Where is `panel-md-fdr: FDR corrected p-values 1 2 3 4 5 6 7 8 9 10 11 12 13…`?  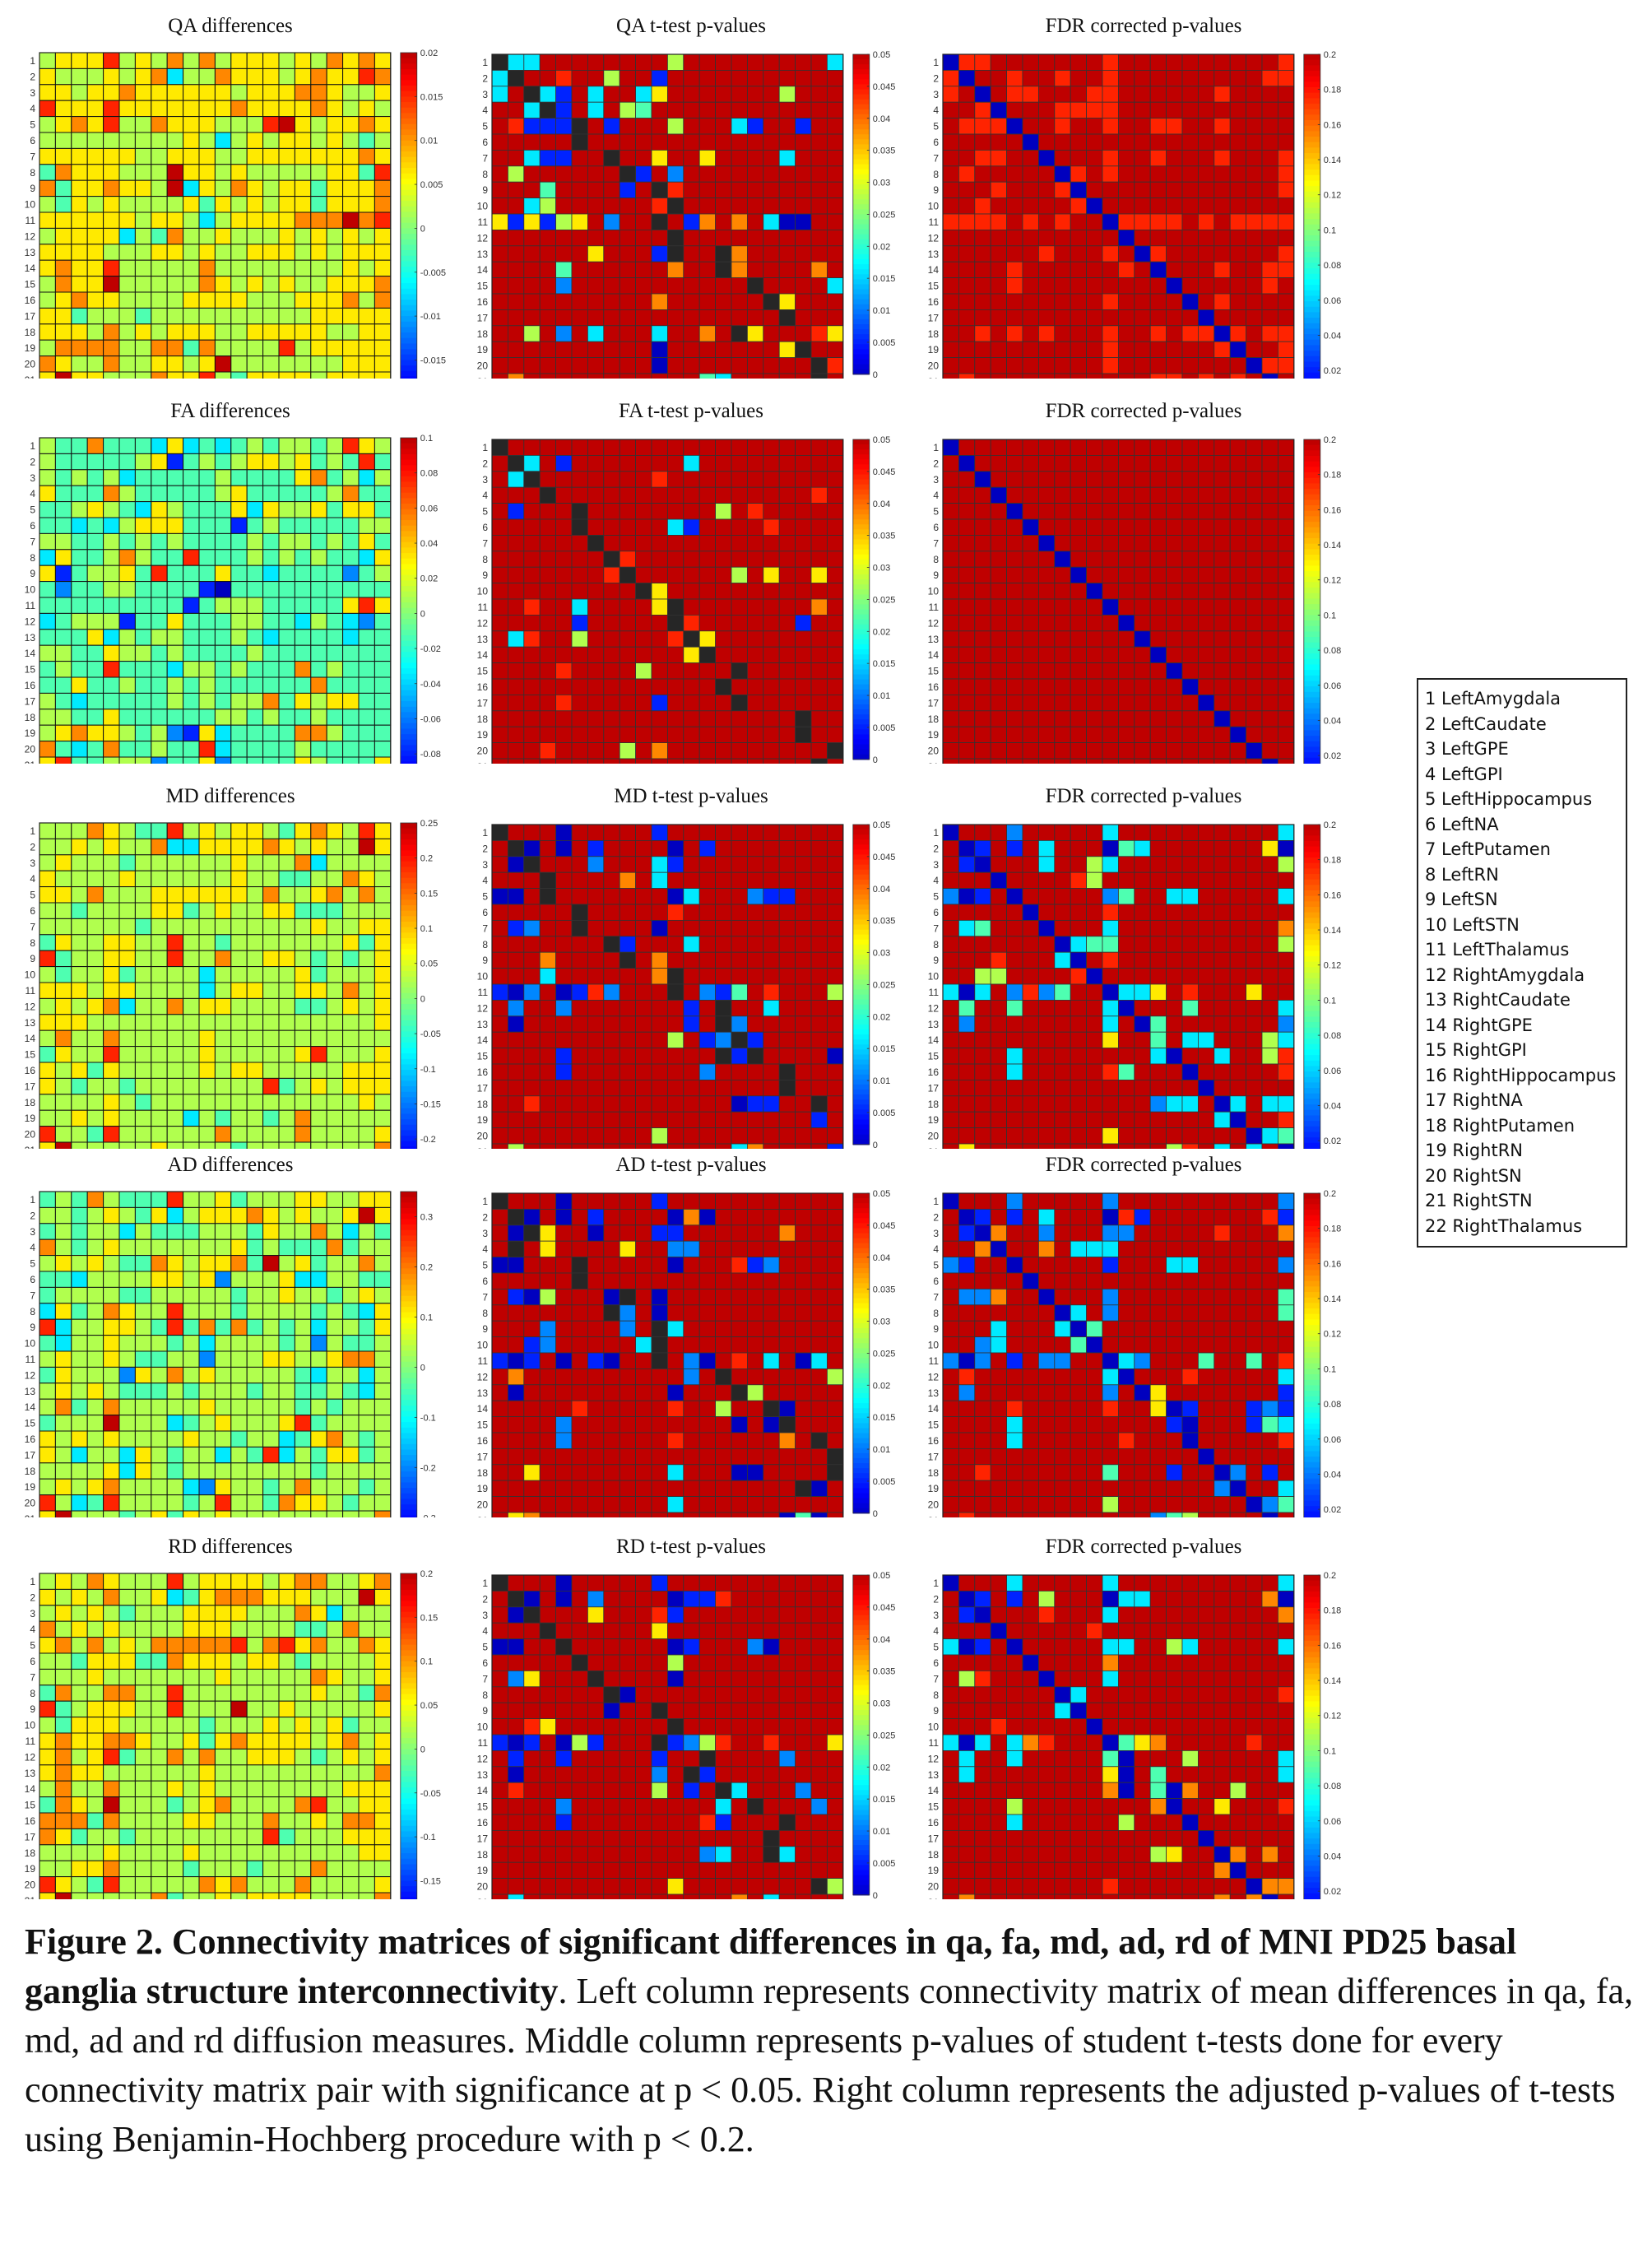
panel-md-fdr: FDR corrected p-values 1 2 3 4 5 6 7 8 9 10 11 12 13… is located at coordinates (1143, 959).